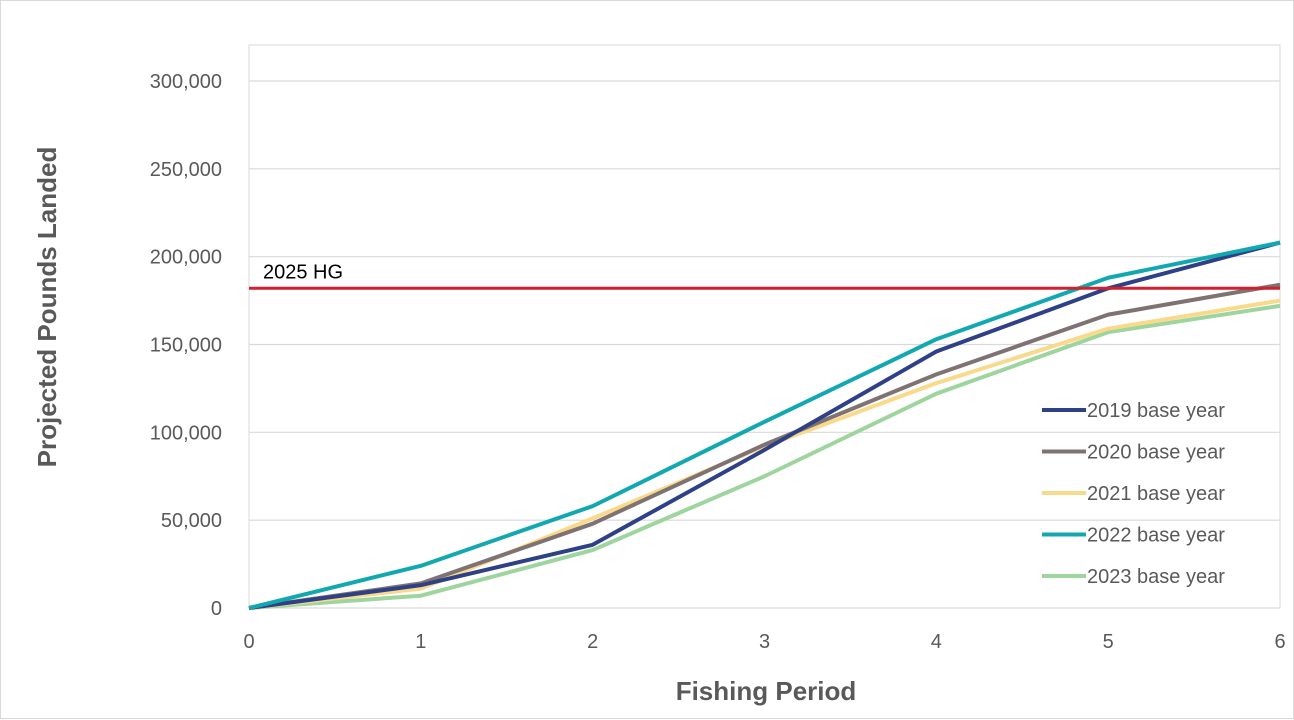 The width and height of the screenshot is (1294, 720). I want to click on y-tick-label: 300,000, so click(186, 82).